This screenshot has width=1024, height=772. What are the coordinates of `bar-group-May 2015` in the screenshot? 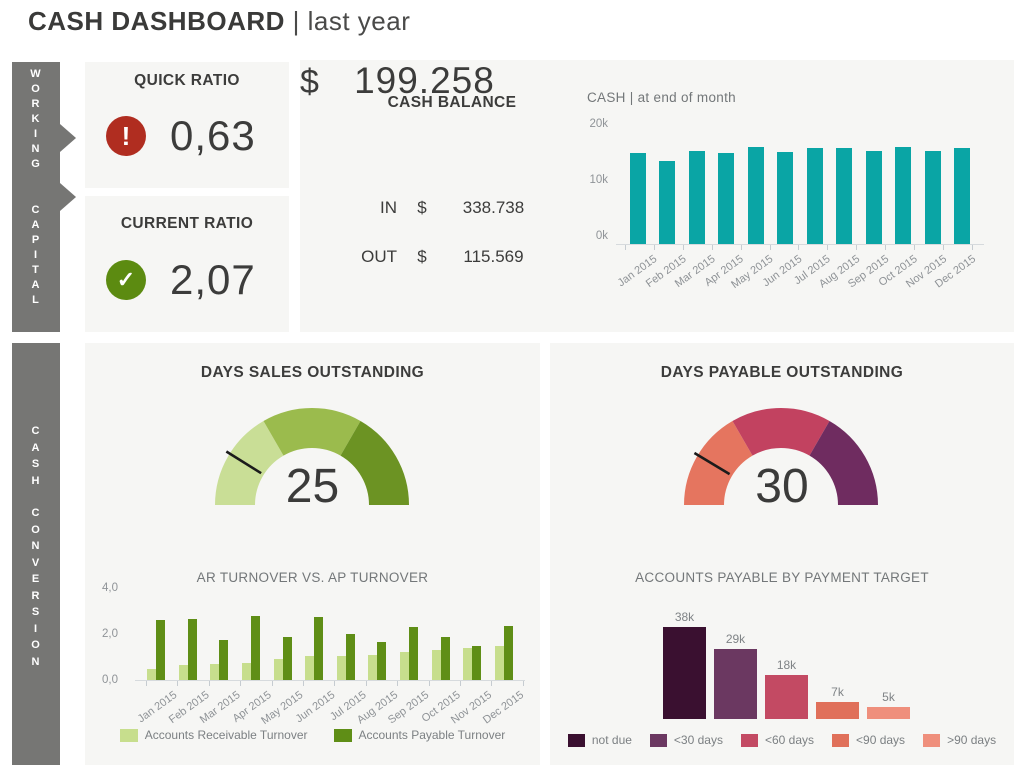 It's located at (282, 658).